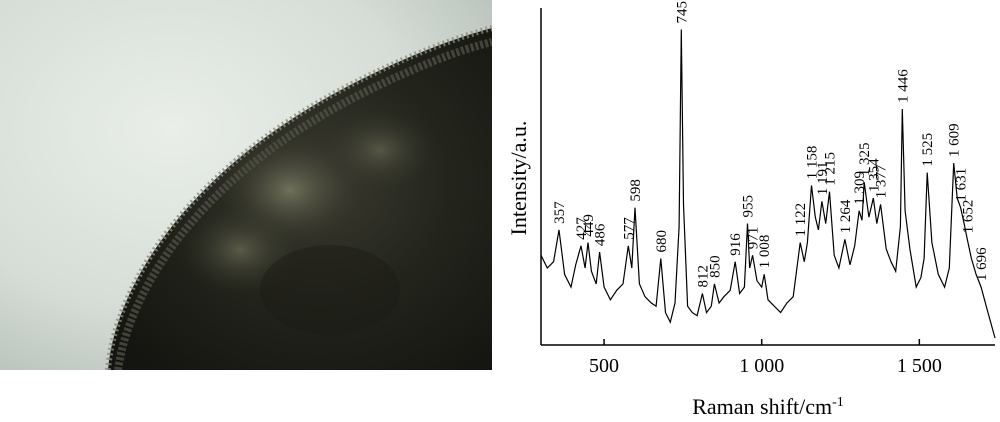 This screenshot has height=422, width=1000. Describe the element at coordinates (874, 175) in the screenshot. I see `peak-label: 1 354` at that location.